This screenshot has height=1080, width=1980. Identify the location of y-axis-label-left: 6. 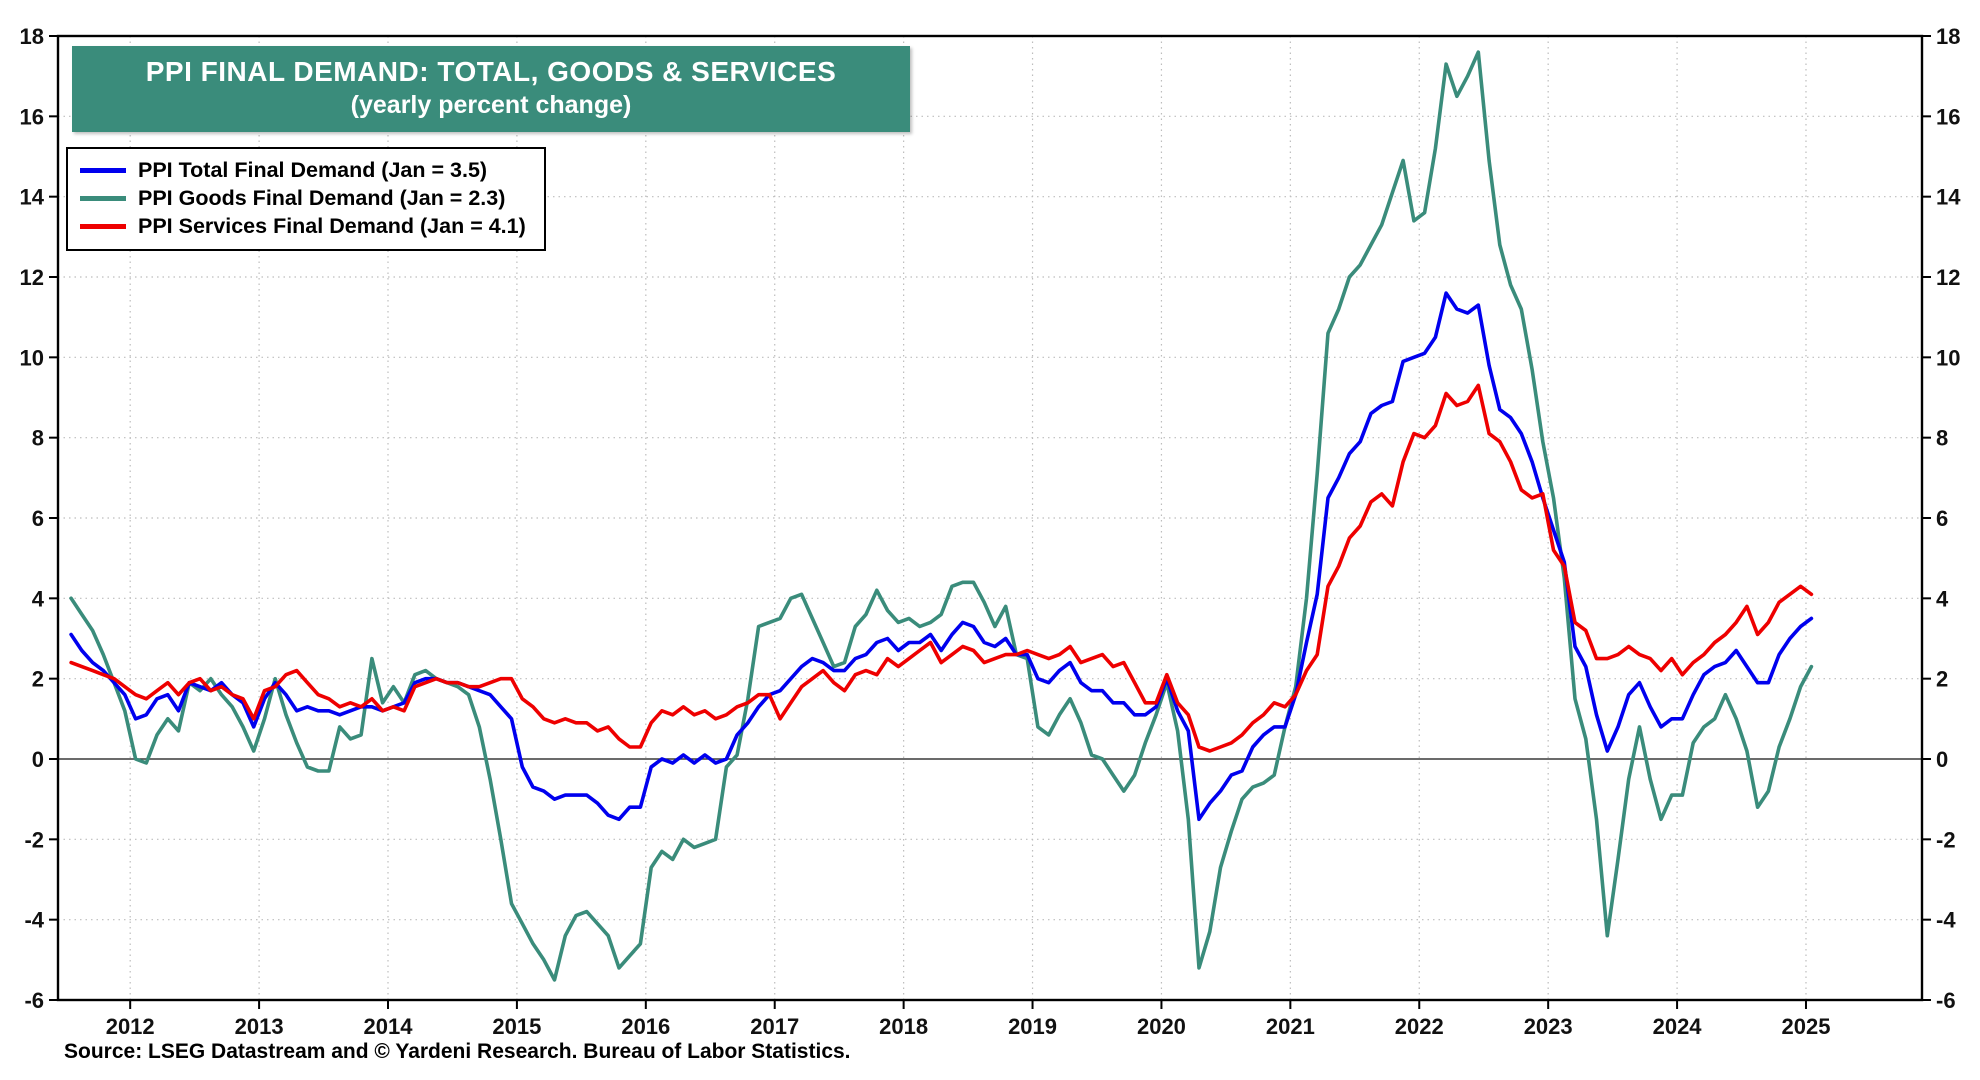
(38, 518).